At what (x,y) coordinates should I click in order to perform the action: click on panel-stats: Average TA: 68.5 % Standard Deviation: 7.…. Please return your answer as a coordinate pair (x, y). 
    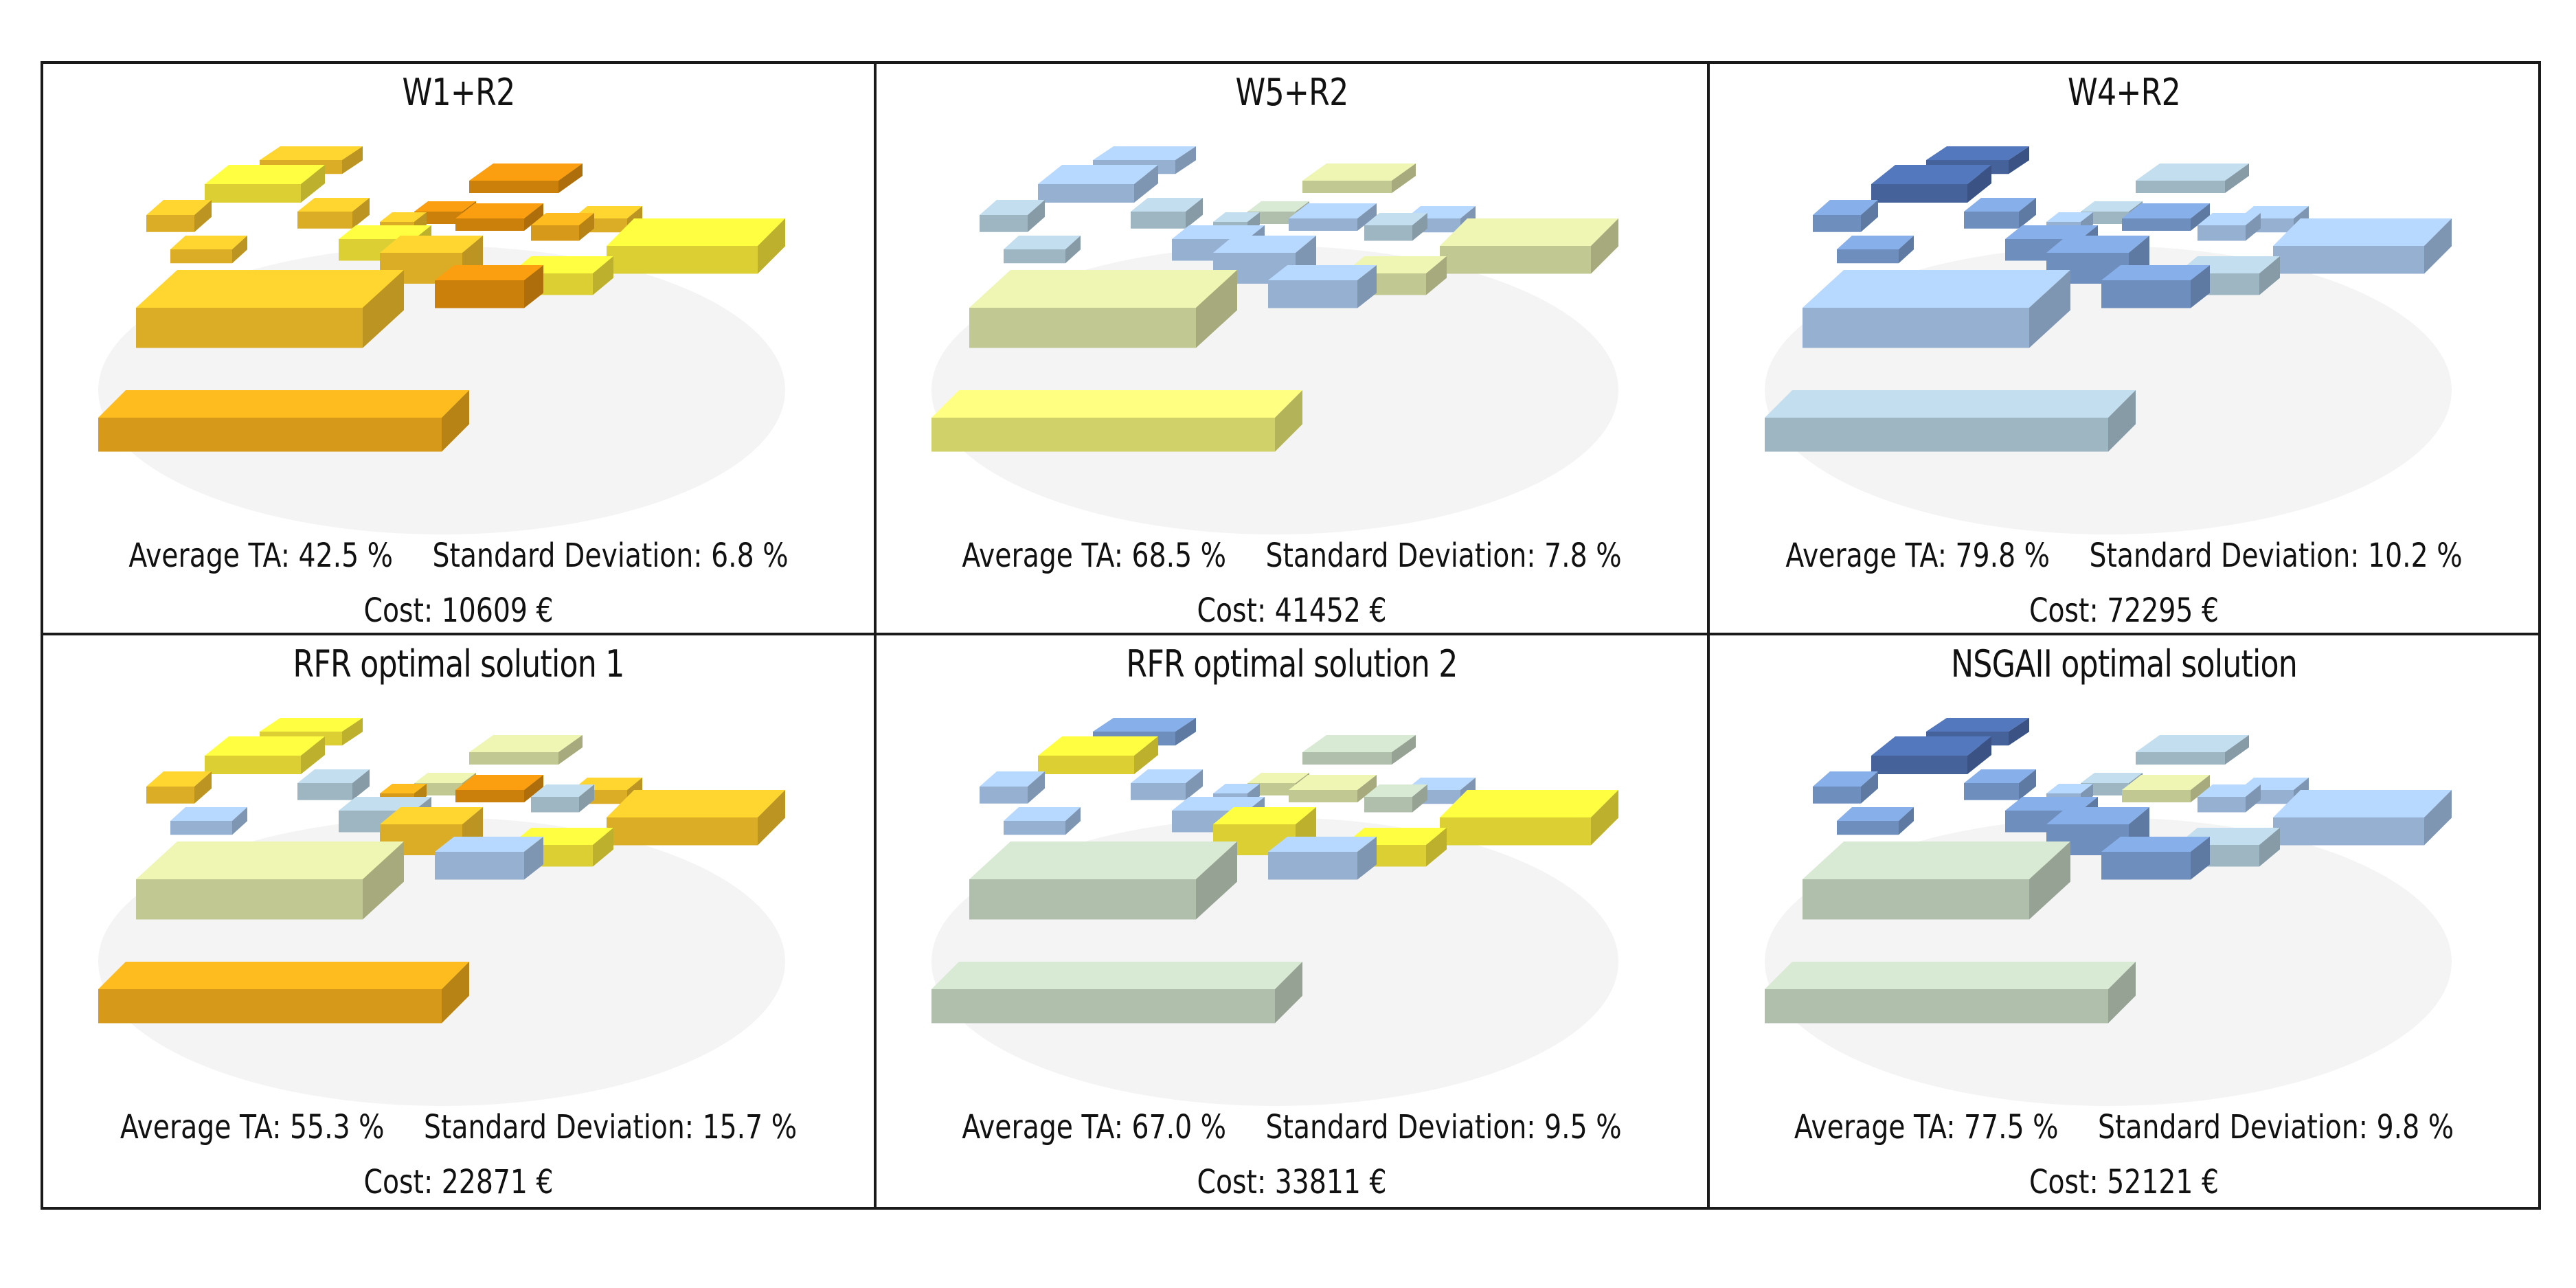
    Looking at the image, I should click on (1292, 583).